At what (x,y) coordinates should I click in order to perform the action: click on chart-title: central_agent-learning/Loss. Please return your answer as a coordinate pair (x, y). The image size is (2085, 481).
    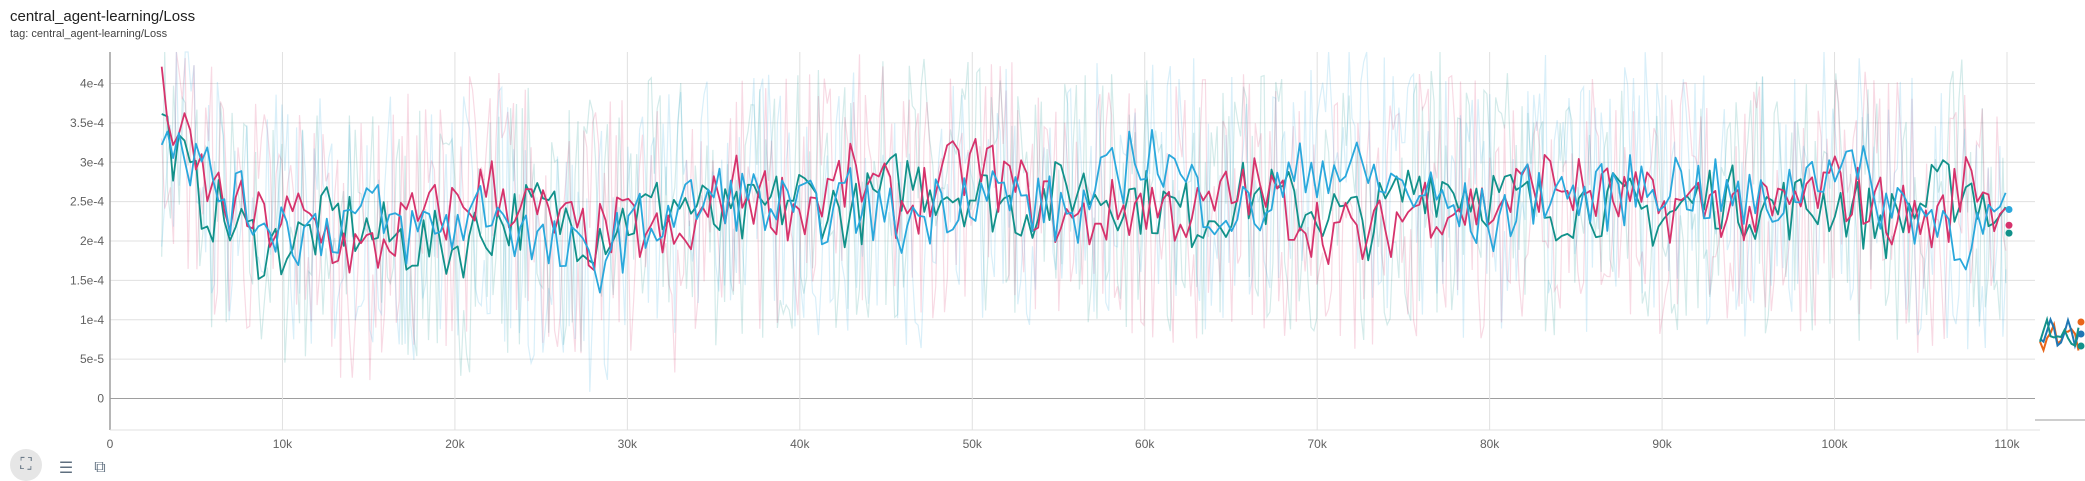
    Looking at the image, I should click on (103, 16).